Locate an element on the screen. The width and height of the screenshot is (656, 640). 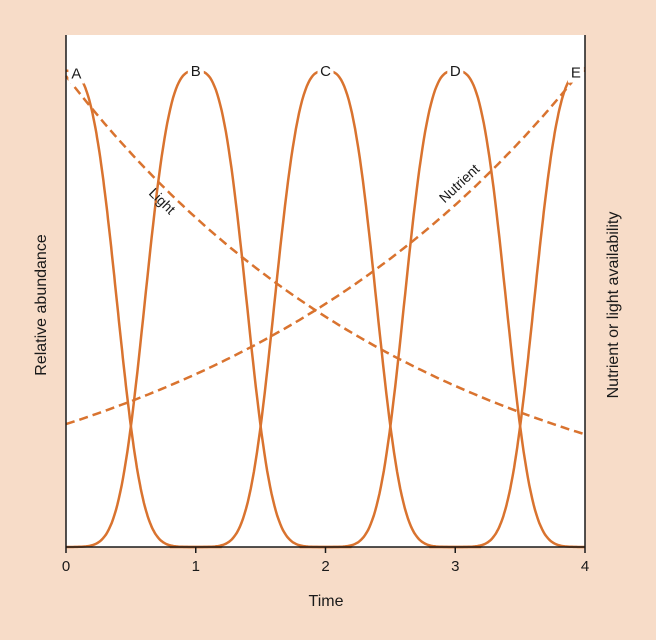
x-tick-label: 4 is located at coordinates (585, 566).